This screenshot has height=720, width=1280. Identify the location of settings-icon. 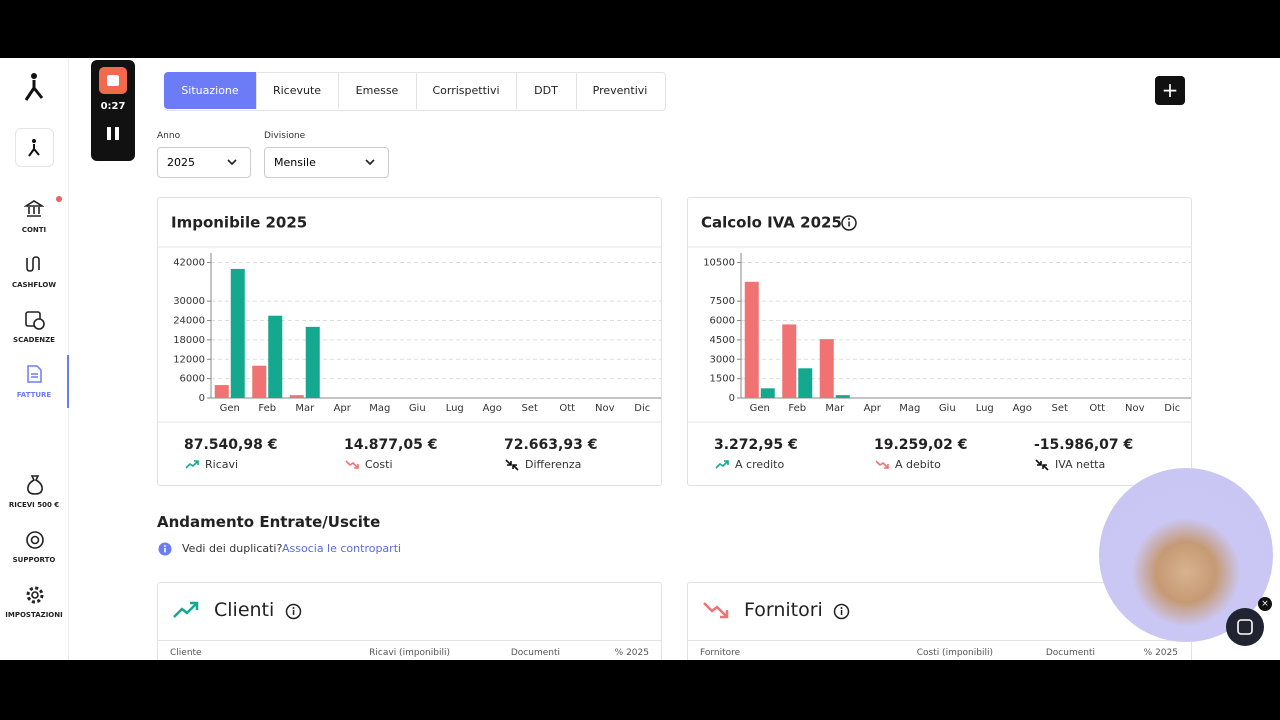
(35, 595).